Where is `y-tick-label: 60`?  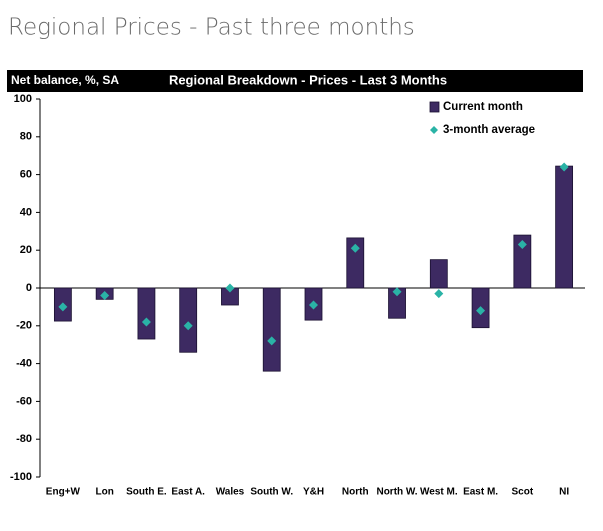 y-tick-label: 60 is located at coordinates (26, 175).